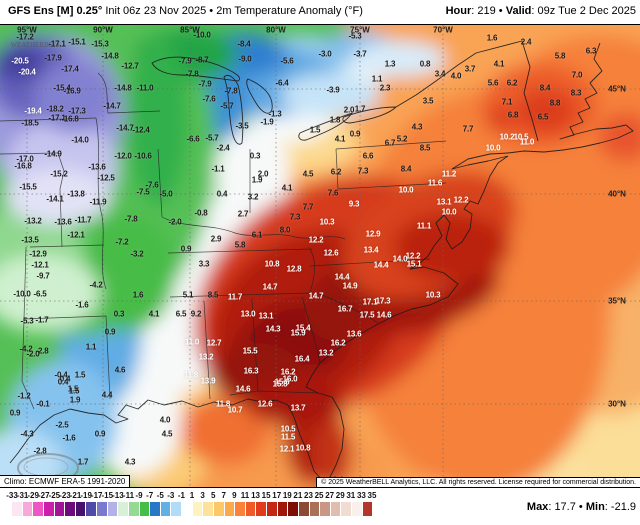 The height and width of the screenshot is (525, 640). I want to click on anomaly-label: -15.4, so click(62, 88).